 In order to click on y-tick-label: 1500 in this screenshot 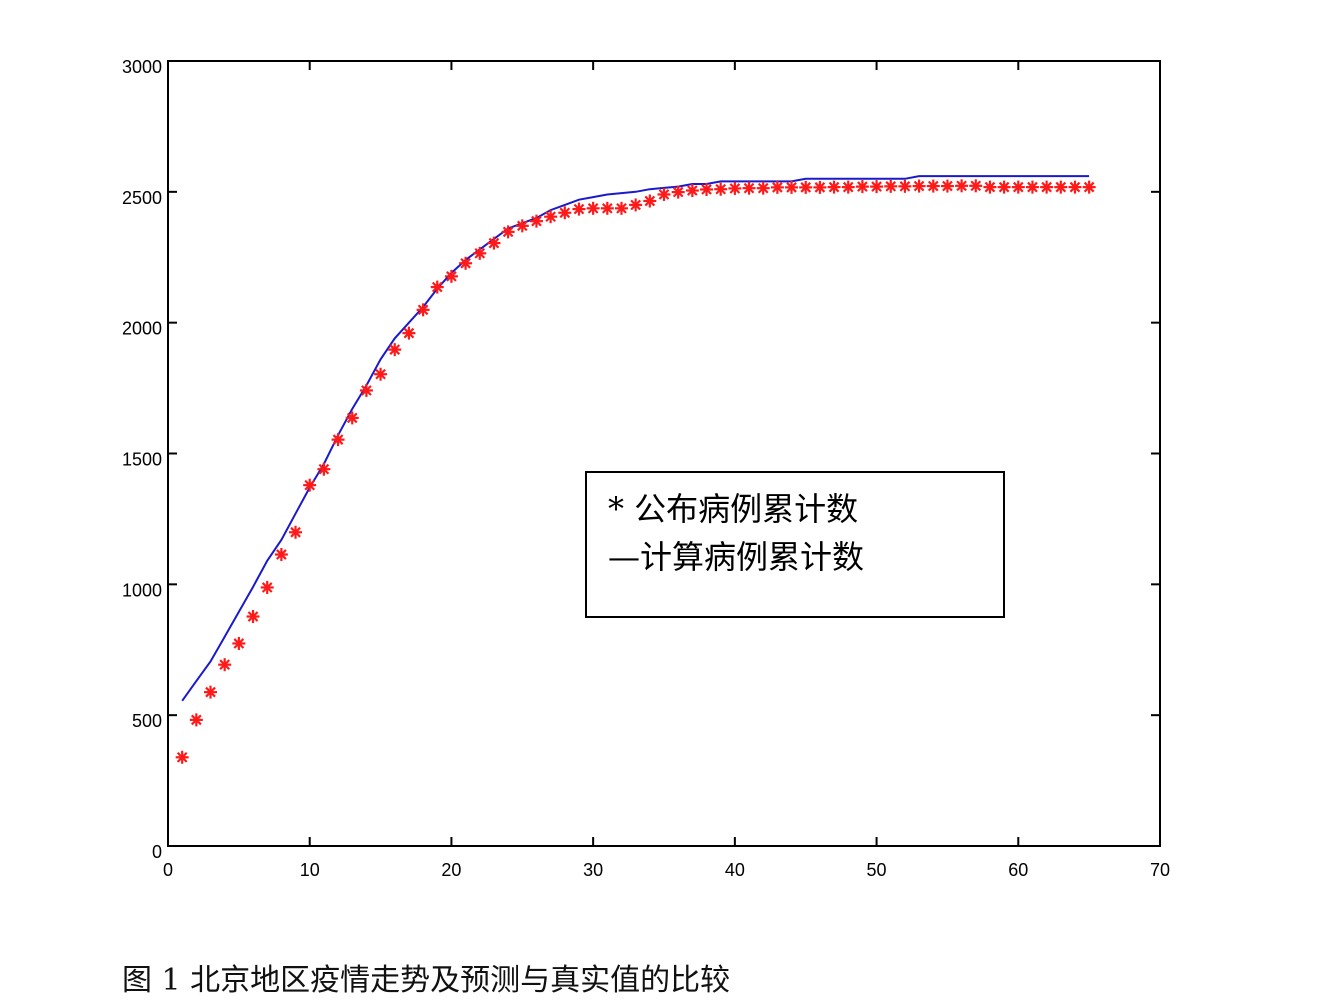, I will do `click(142, 460)`.